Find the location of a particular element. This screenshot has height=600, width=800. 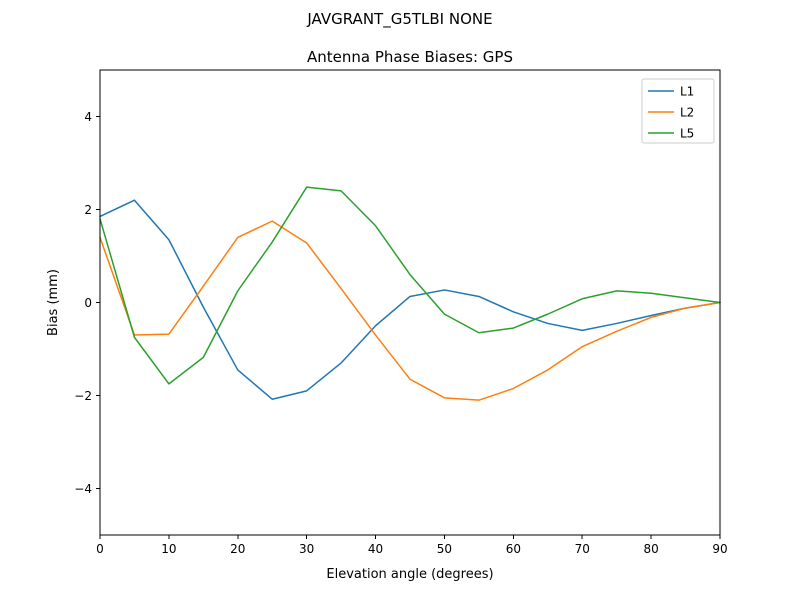

x-tick-label: 0 is located at coordinates (100, 549).